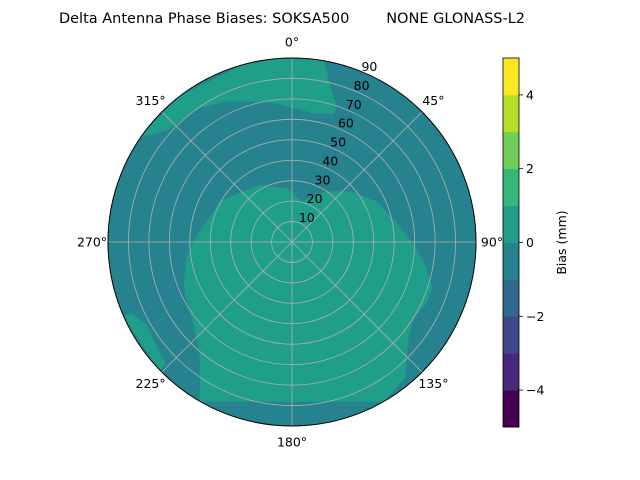 This screenshot has width=640, height=480. What do you see at coordinates (511, 372) in the screenshot?
I see `colorbar-segment--4` at bounding box center [511, 372].